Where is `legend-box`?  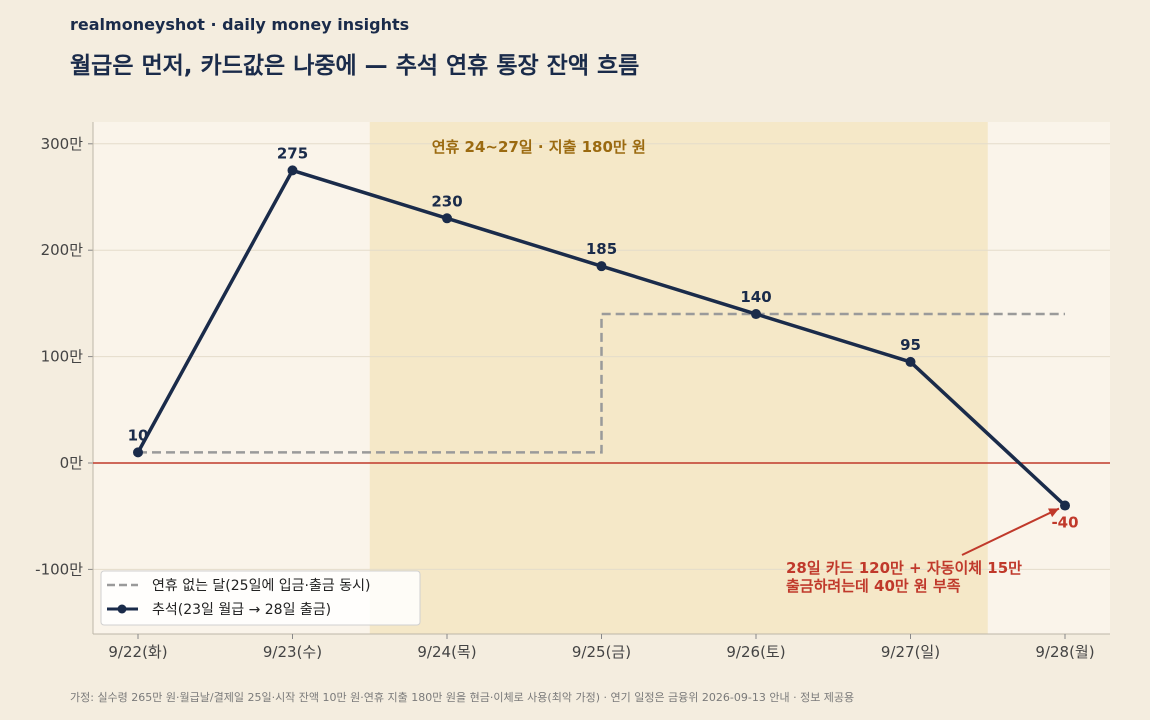
legend-box is located at coordinates (260, 598).